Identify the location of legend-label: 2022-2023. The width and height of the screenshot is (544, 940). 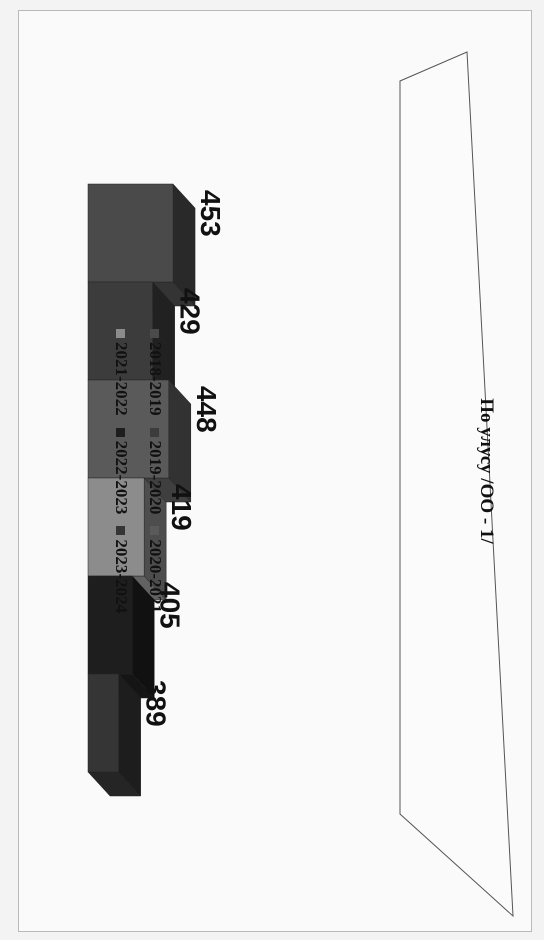
(121, 477).